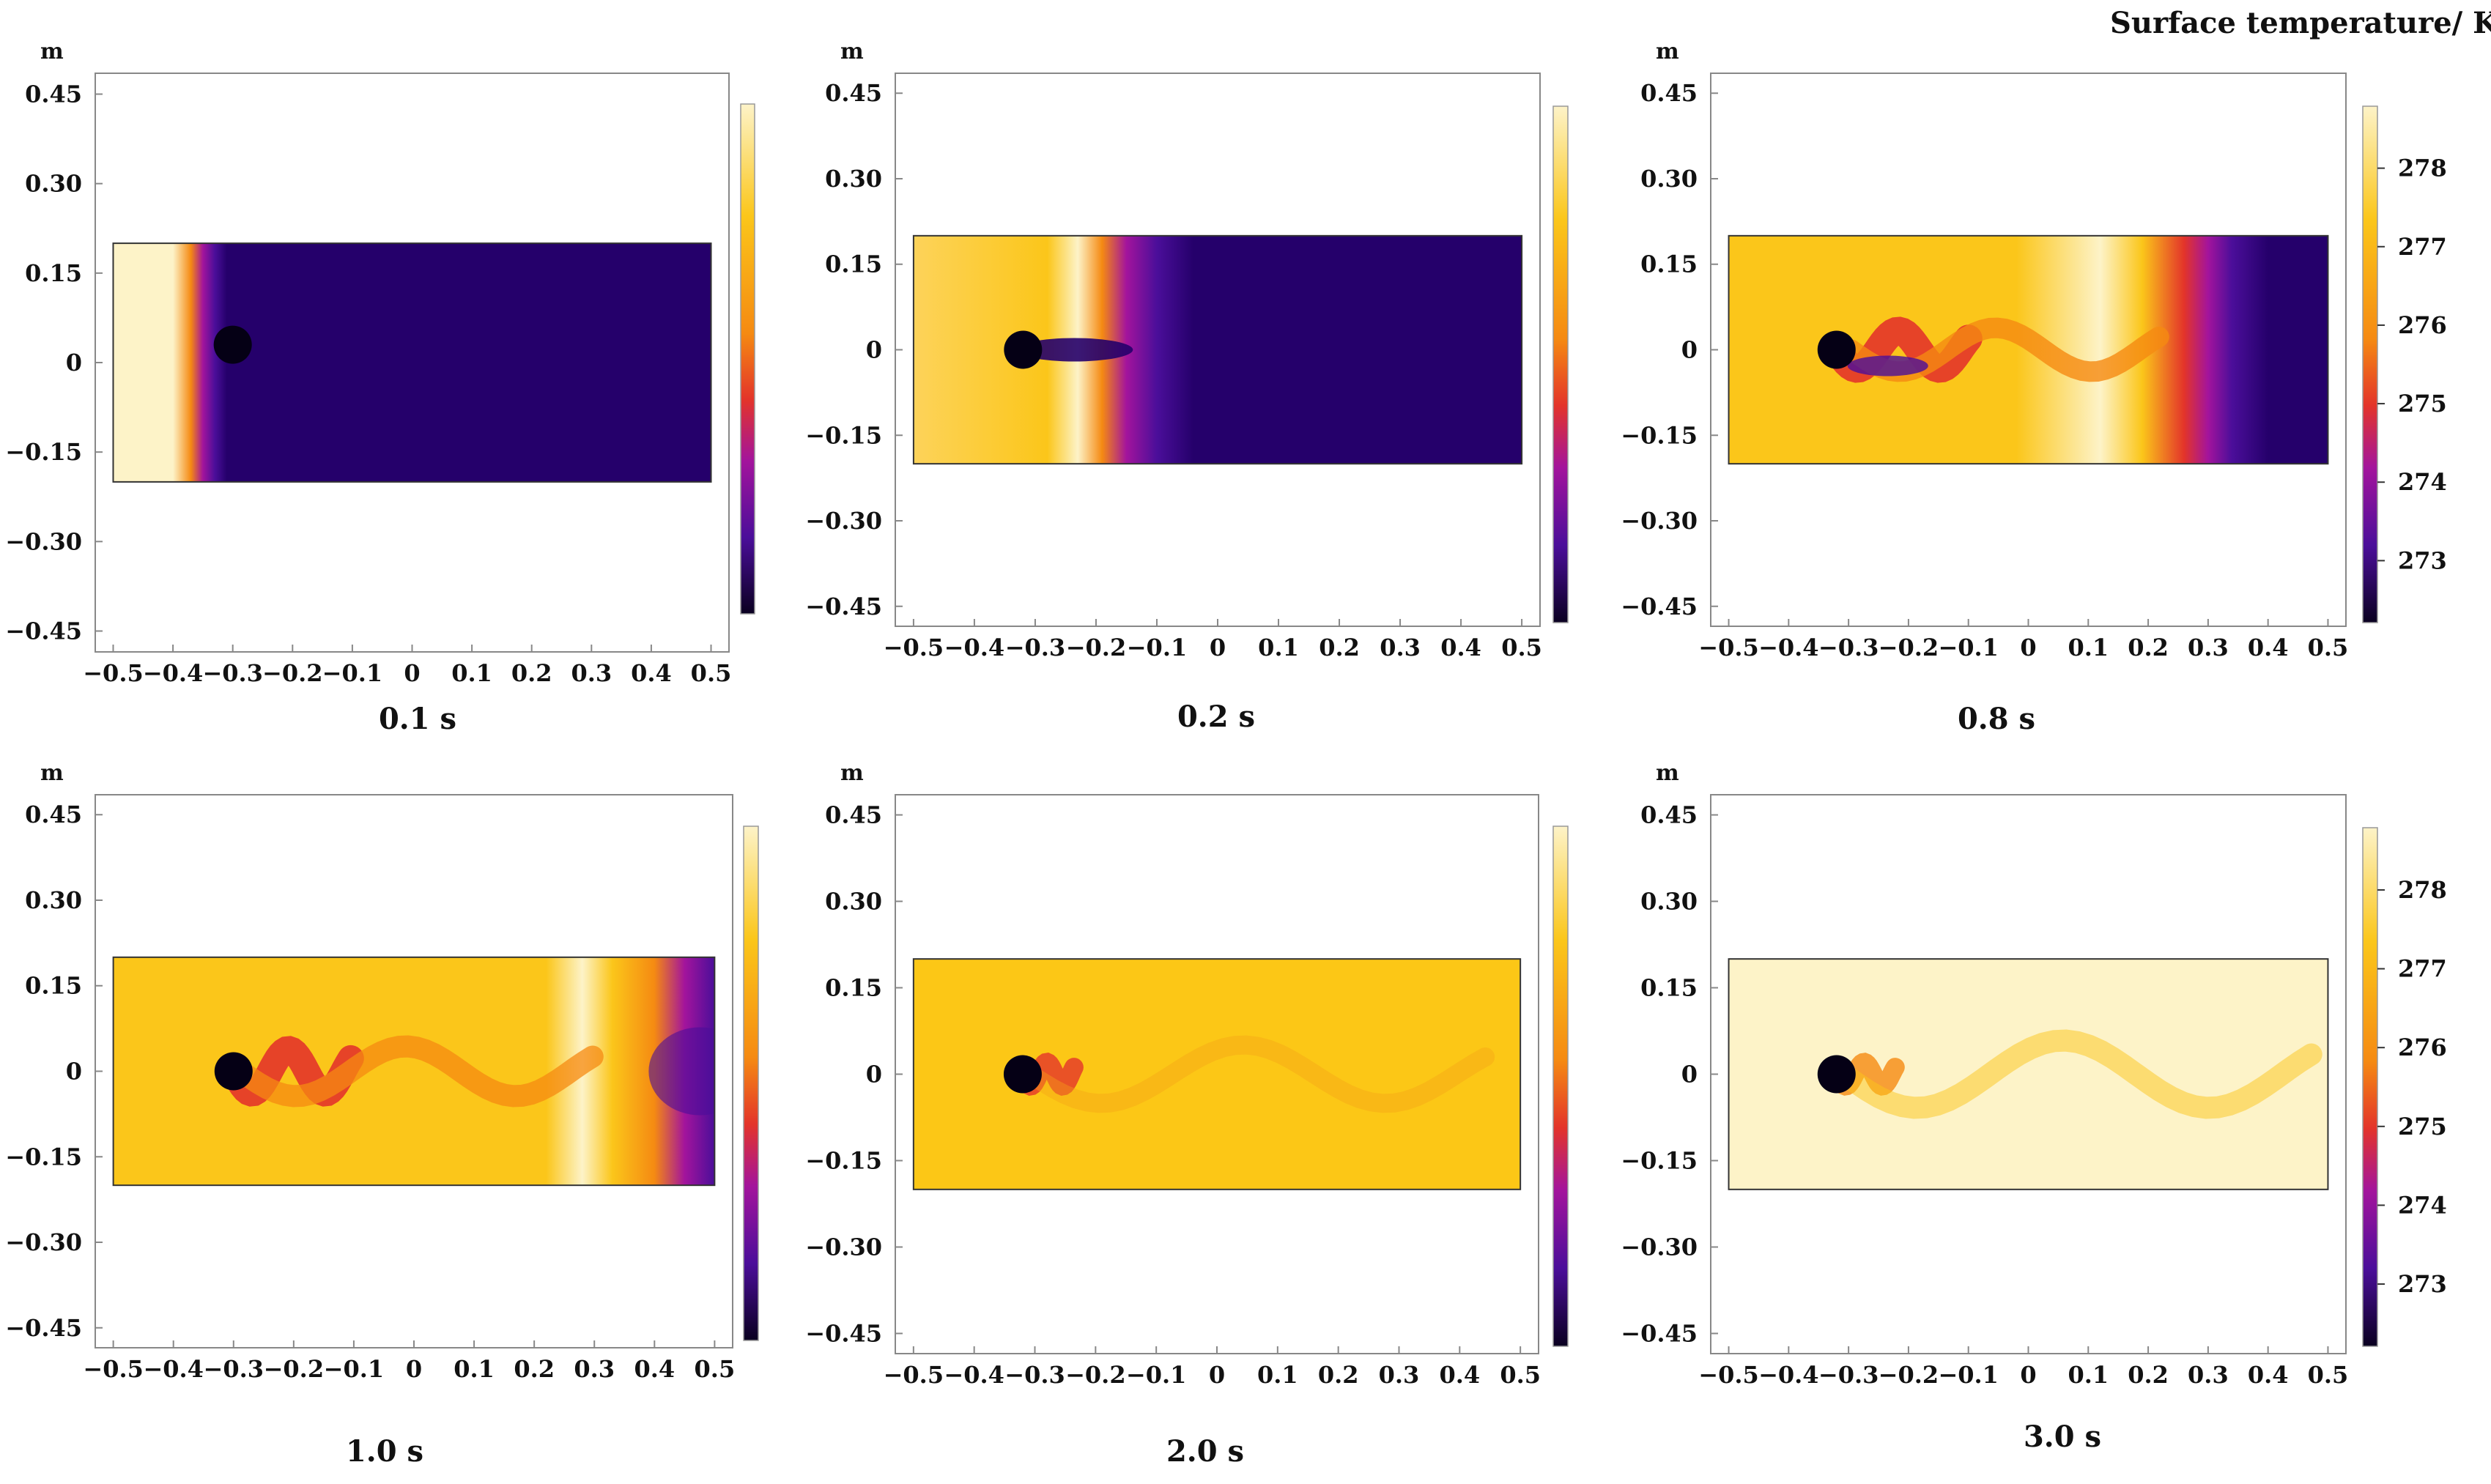 Image resolution: width=2491 pixels, height=1484 pixels. Describe the element at coordinates (2422, 482) in the screenshot. I see `colorbar-tick-label: 274` at that location.